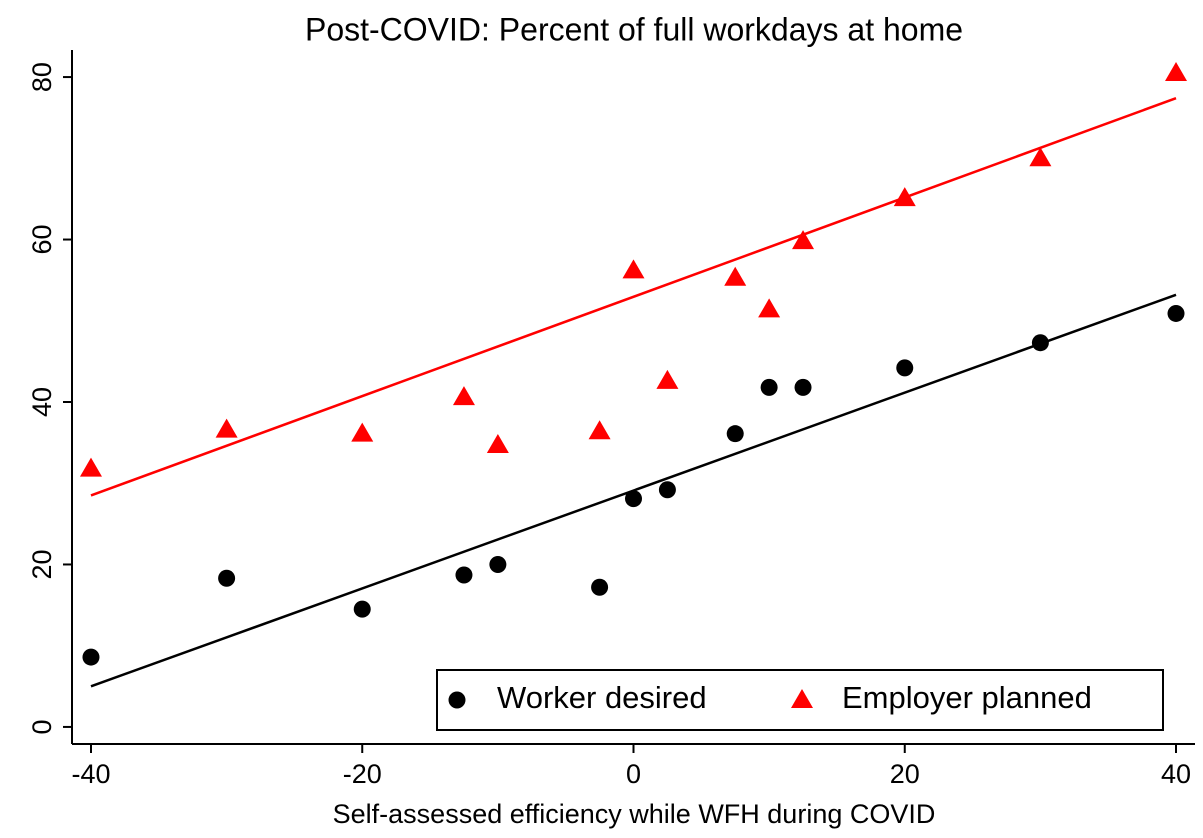  Describe the element at coordinates (362, 774) in the screenshot. I see `x-tick-label: -20` at that location.